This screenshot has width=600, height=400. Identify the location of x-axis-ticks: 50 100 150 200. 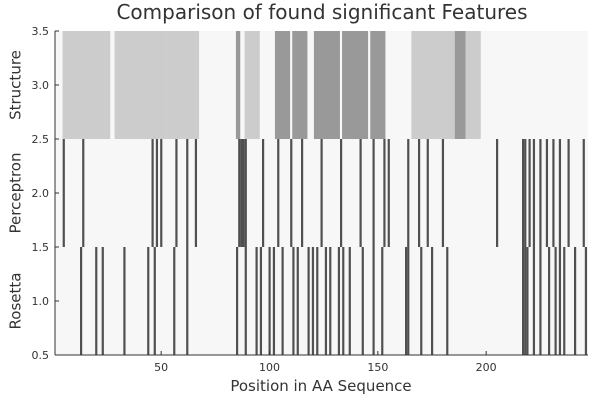
(325, 362).